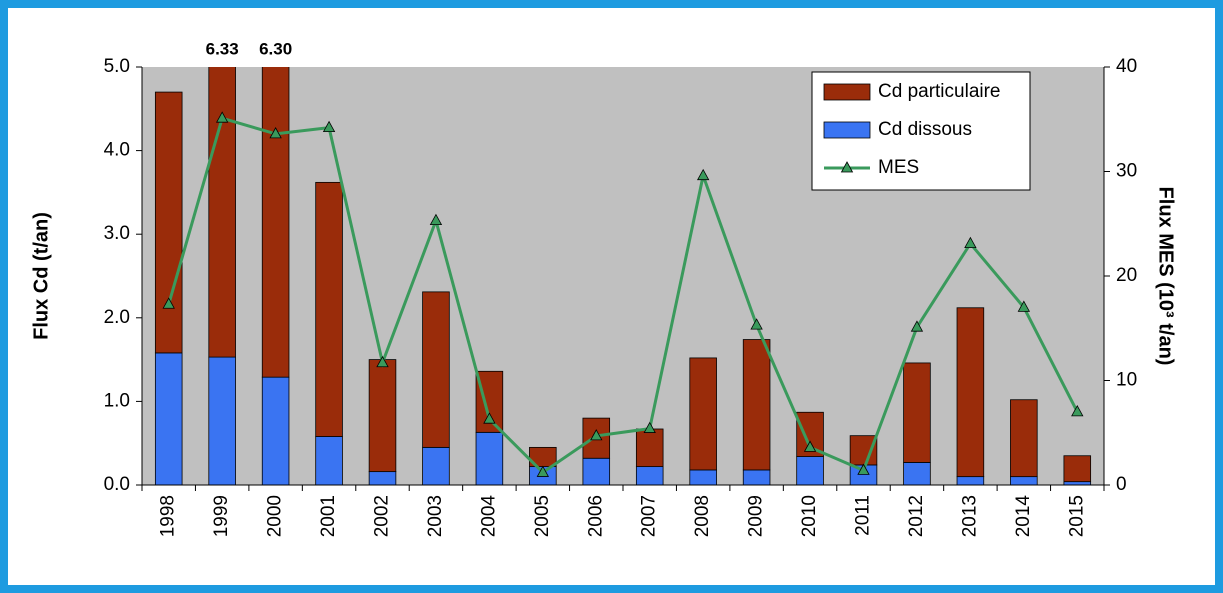  I want to click on x-tick-label: 2009, so click(756, 516).